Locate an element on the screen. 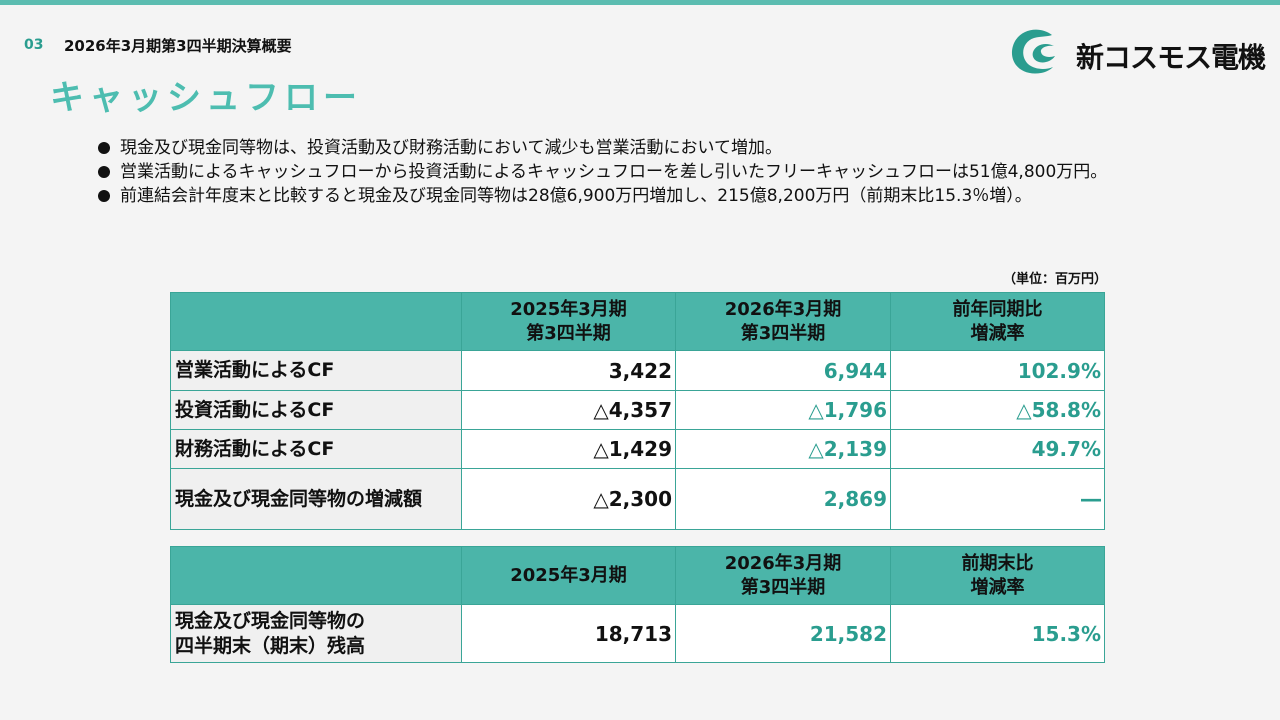 The height and width of the screenshot is (720, 1280). row-label: 投資活動によるCF is located at coordinates (316, 410).